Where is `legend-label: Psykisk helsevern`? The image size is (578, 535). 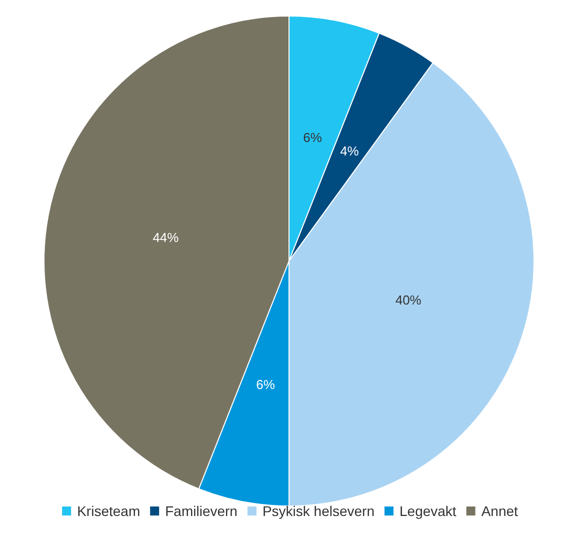
legend-label: Psykisk helsevern is located at coordinates (318, 511).